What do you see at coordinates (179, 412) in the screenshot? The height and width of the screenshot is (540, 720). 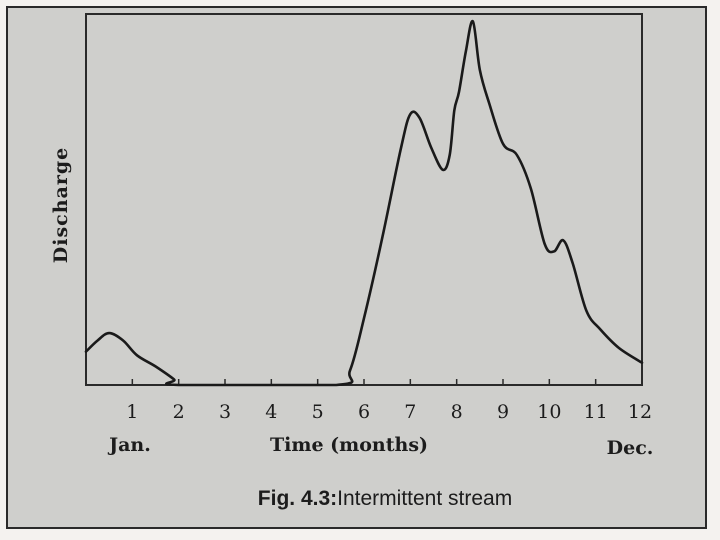 I see `x-tick-label: 2` at bounding box center [179, 412].